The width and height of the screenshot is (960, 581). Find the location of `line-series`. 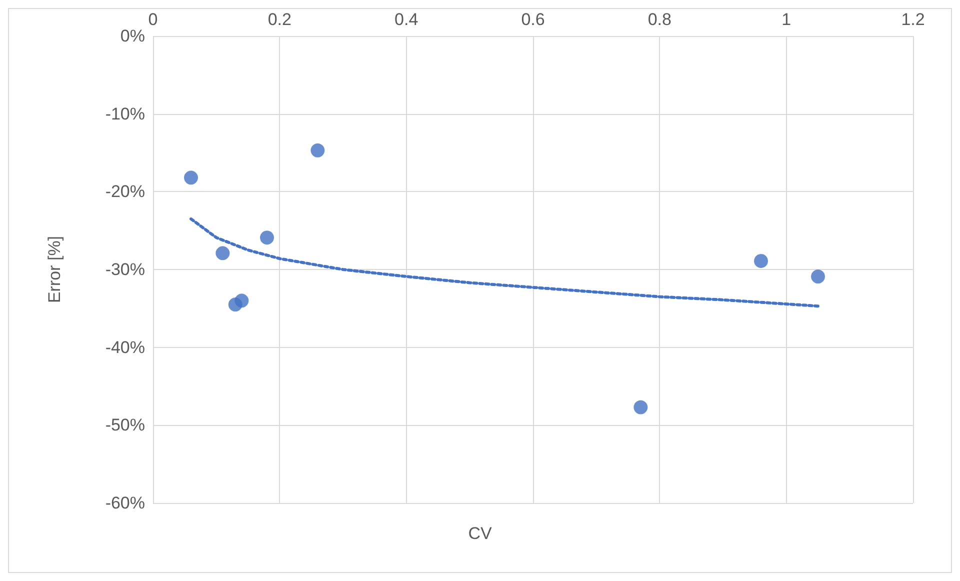

line-series is located at coordinates (505, 262).